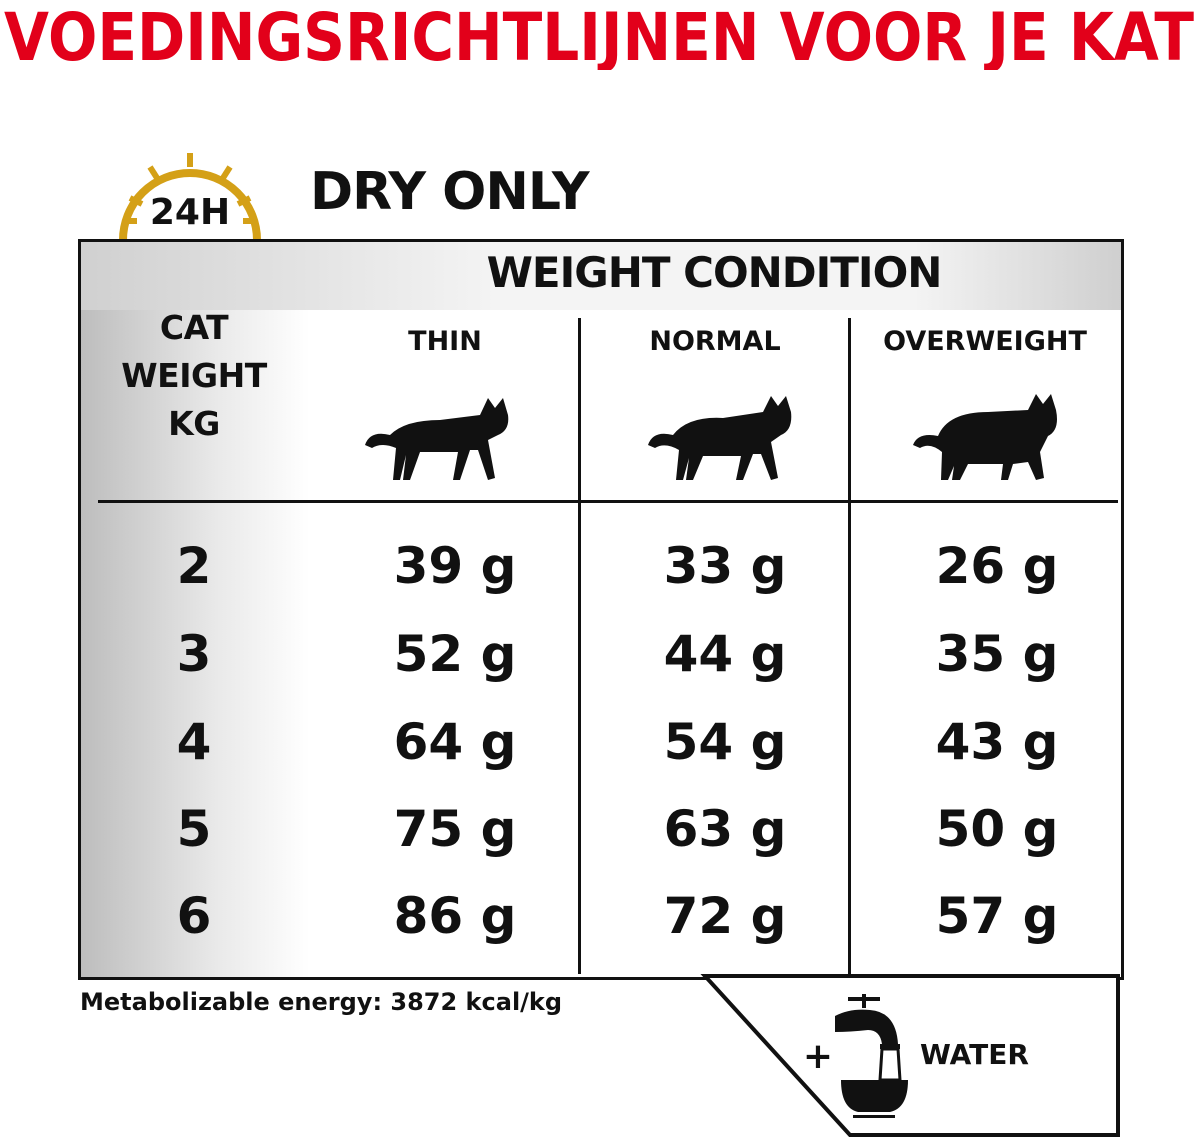 This screenshot has height=1139, width=1200. Describe the element at coordinates (725, 654) in the screenshot. I see `portion-cell: 44 g` at that location.